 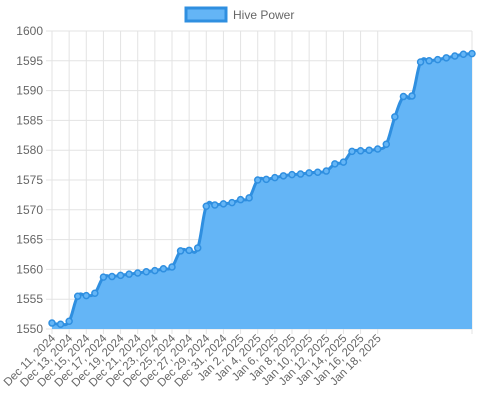 What do you see at coordinates (29, 31) in the screenshot?
I see `y-tick-label: 1600` at bounding box center [29, 31].